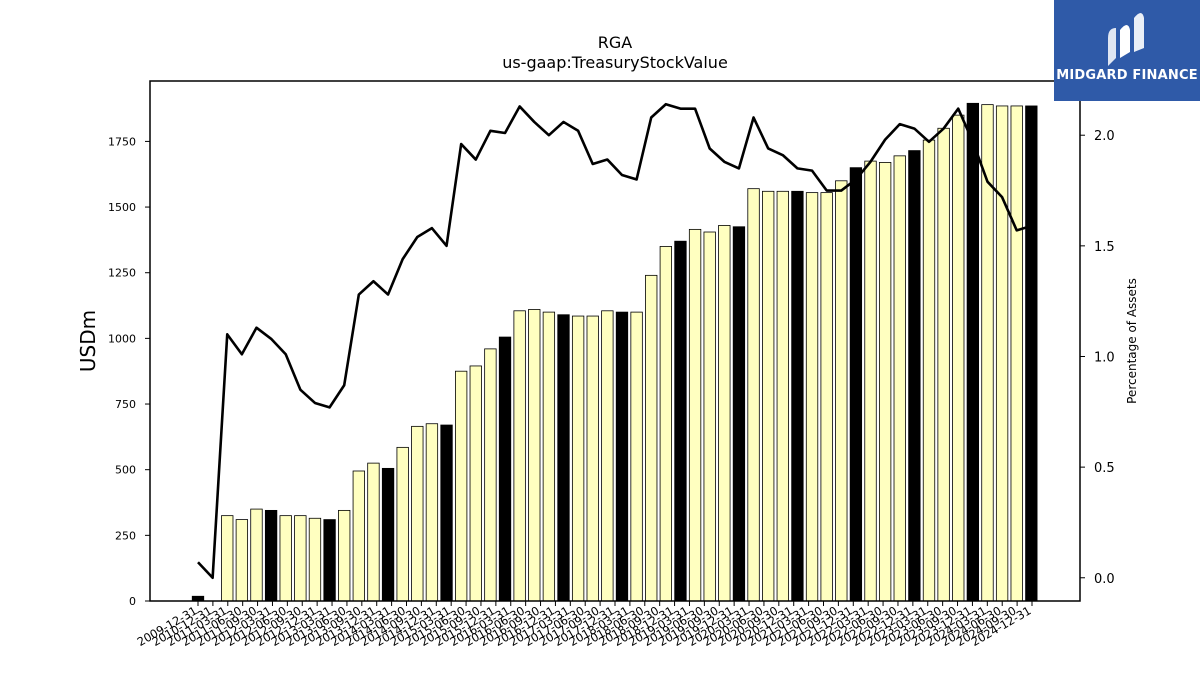  I want to click on chart-subtitle: us-gaap:TreasuryStockValue, so click(615, 62).